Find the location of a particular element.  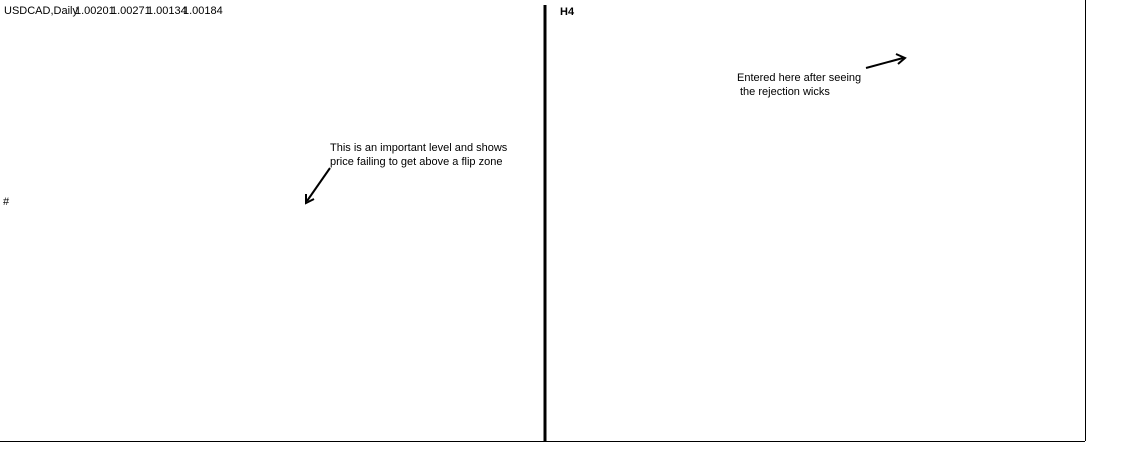

annotation: the rejection wicks is located at coordinates (785, 92).